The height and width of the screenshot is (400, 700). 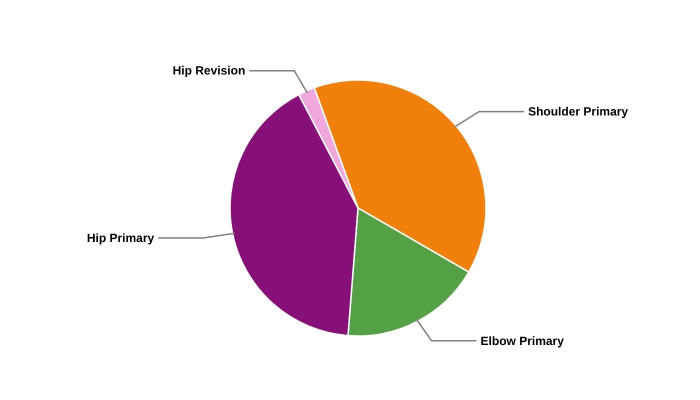 I want to click on slice-label: Hip Revision, so click(x=209, y=71).